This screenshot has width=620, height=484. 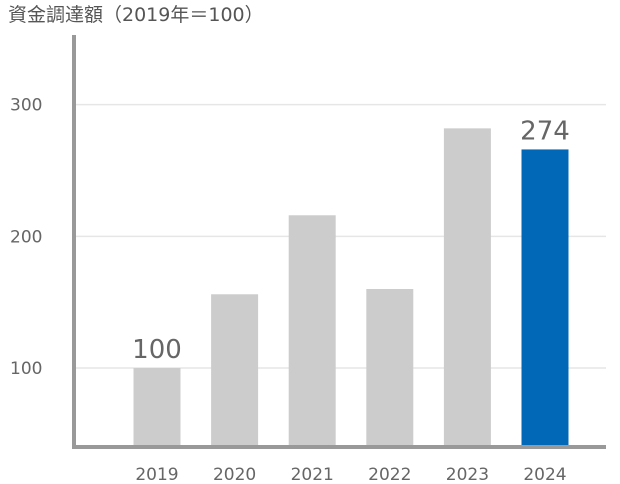 What do you see at coordinates (235, 370) in the screenshot?
I see `bar-2020` at bounding box center [235, 370].